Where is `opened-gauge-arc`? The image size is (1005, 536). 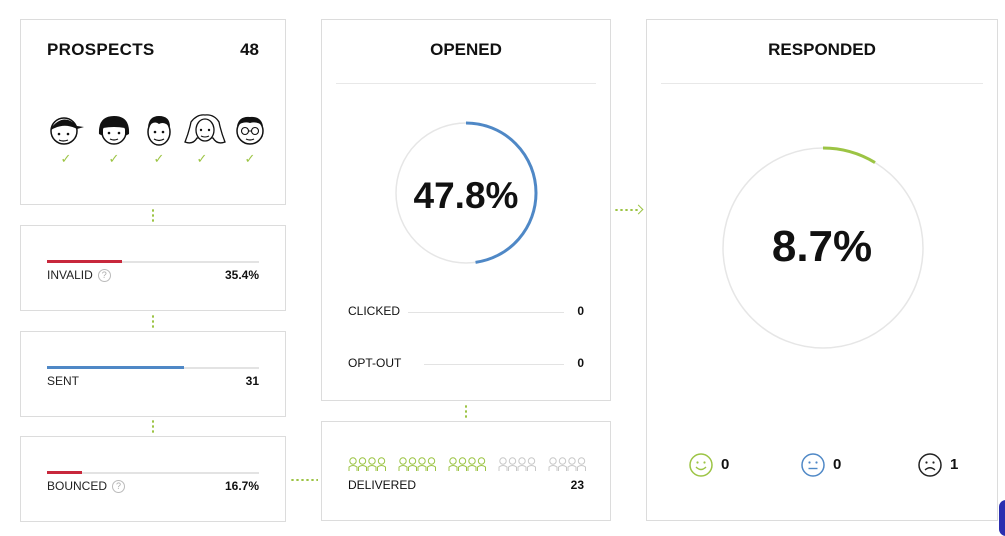
opened-gauge-arc is located at coordinates (466, 193).